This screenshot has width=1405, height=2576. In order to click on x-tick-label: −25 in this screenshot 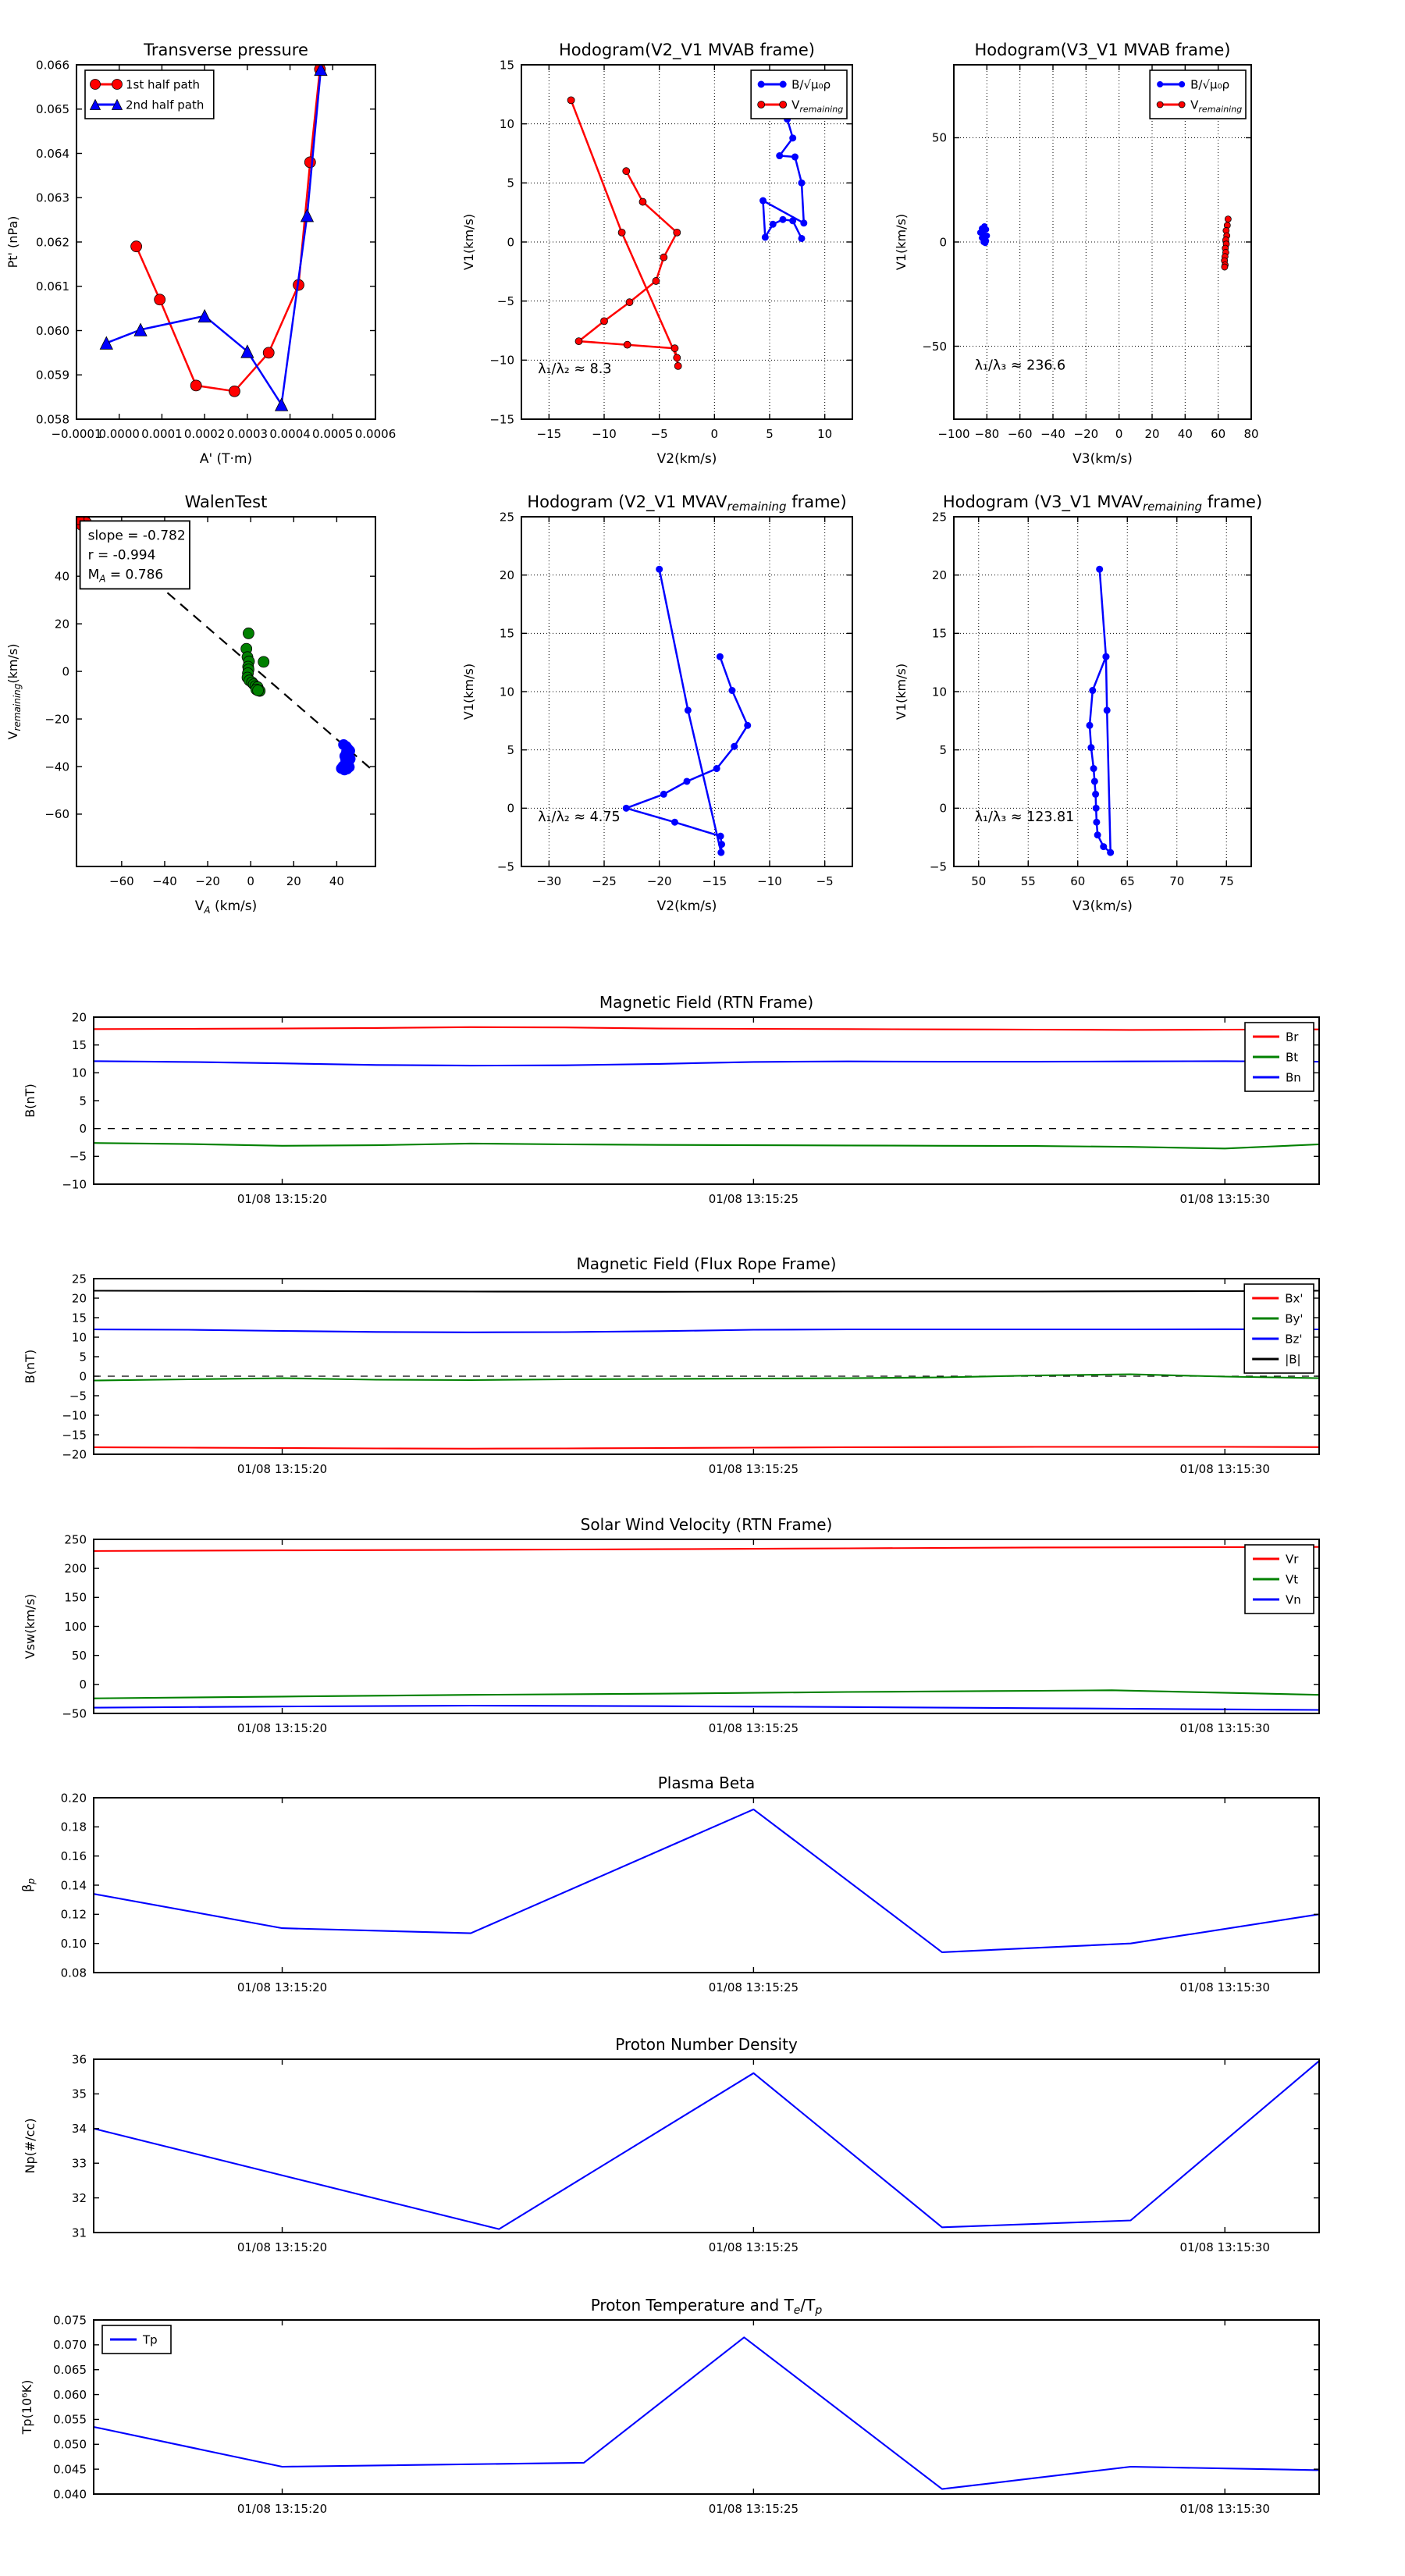, I will do `click(605, 881)`.